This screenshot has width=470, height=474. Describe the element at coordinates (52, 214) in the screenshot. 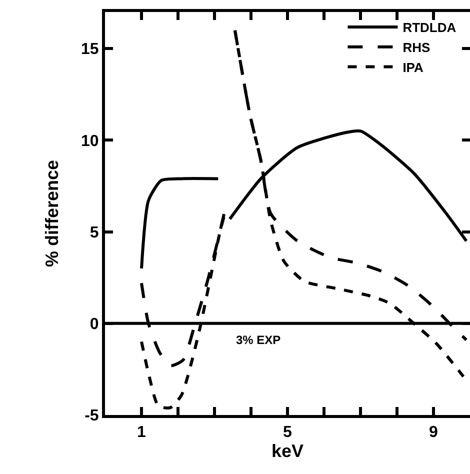

I see `y-axis-title: % difference` at that location.